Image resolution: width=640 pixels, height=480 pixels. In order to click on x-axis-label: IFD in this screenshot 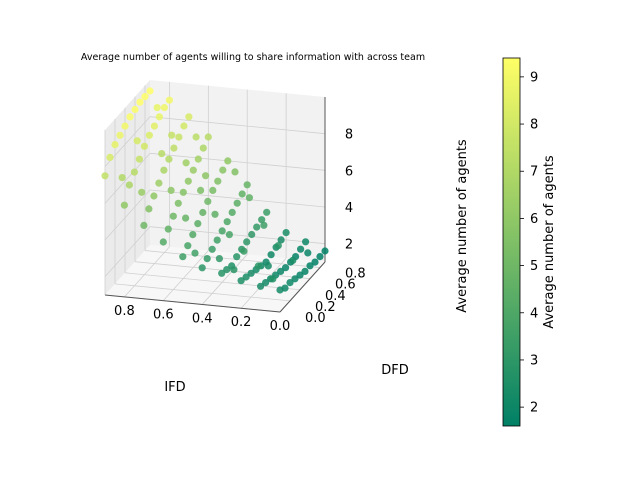, I will do `click(174, 387)`.